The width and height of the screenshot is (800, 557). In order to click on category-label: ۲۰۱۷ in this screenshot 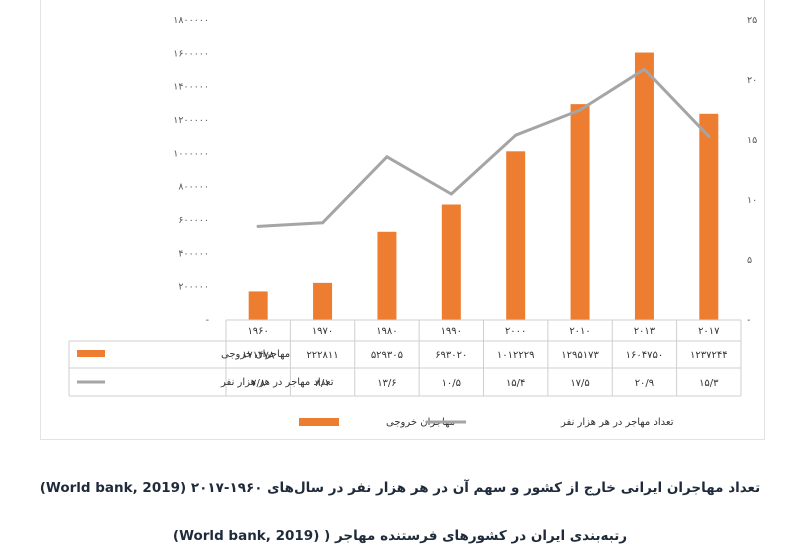, I will do `click(709, 331)`.